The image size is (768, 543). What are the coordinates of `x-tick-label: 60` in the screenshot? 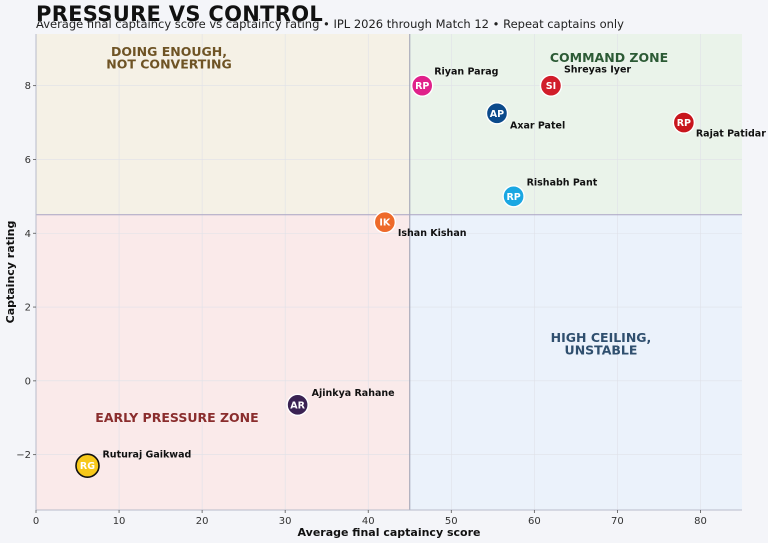 It's located at (534, 521).